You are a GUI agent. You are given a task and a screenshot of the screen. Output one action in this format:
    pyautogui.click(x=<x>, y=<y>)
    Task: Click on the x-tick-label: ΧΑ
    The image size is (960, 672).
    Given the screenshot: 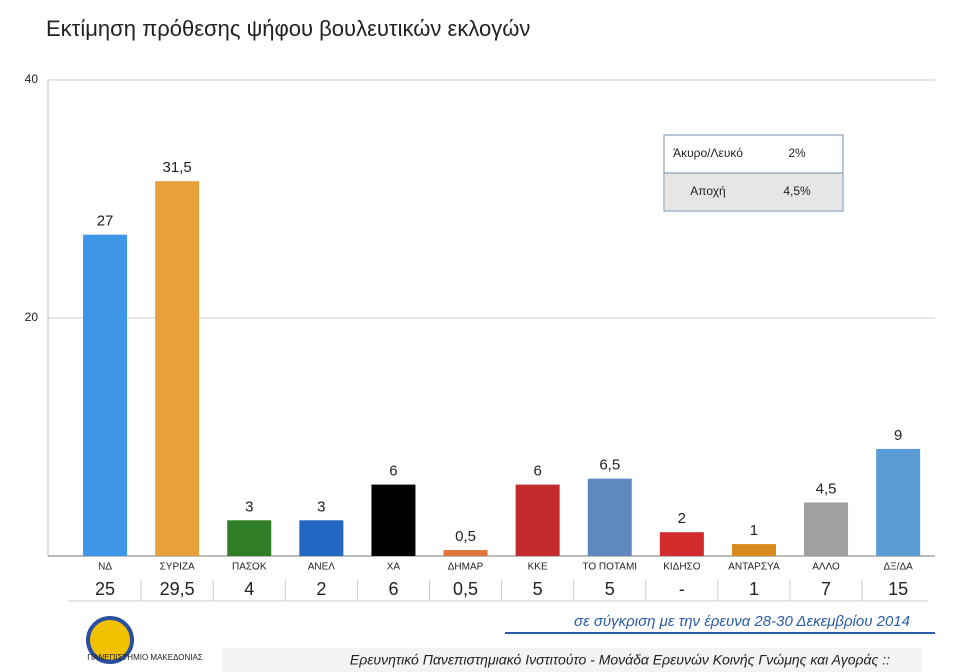 What is the action you would take?
    pyautogui.click(x=394, y=567)
    